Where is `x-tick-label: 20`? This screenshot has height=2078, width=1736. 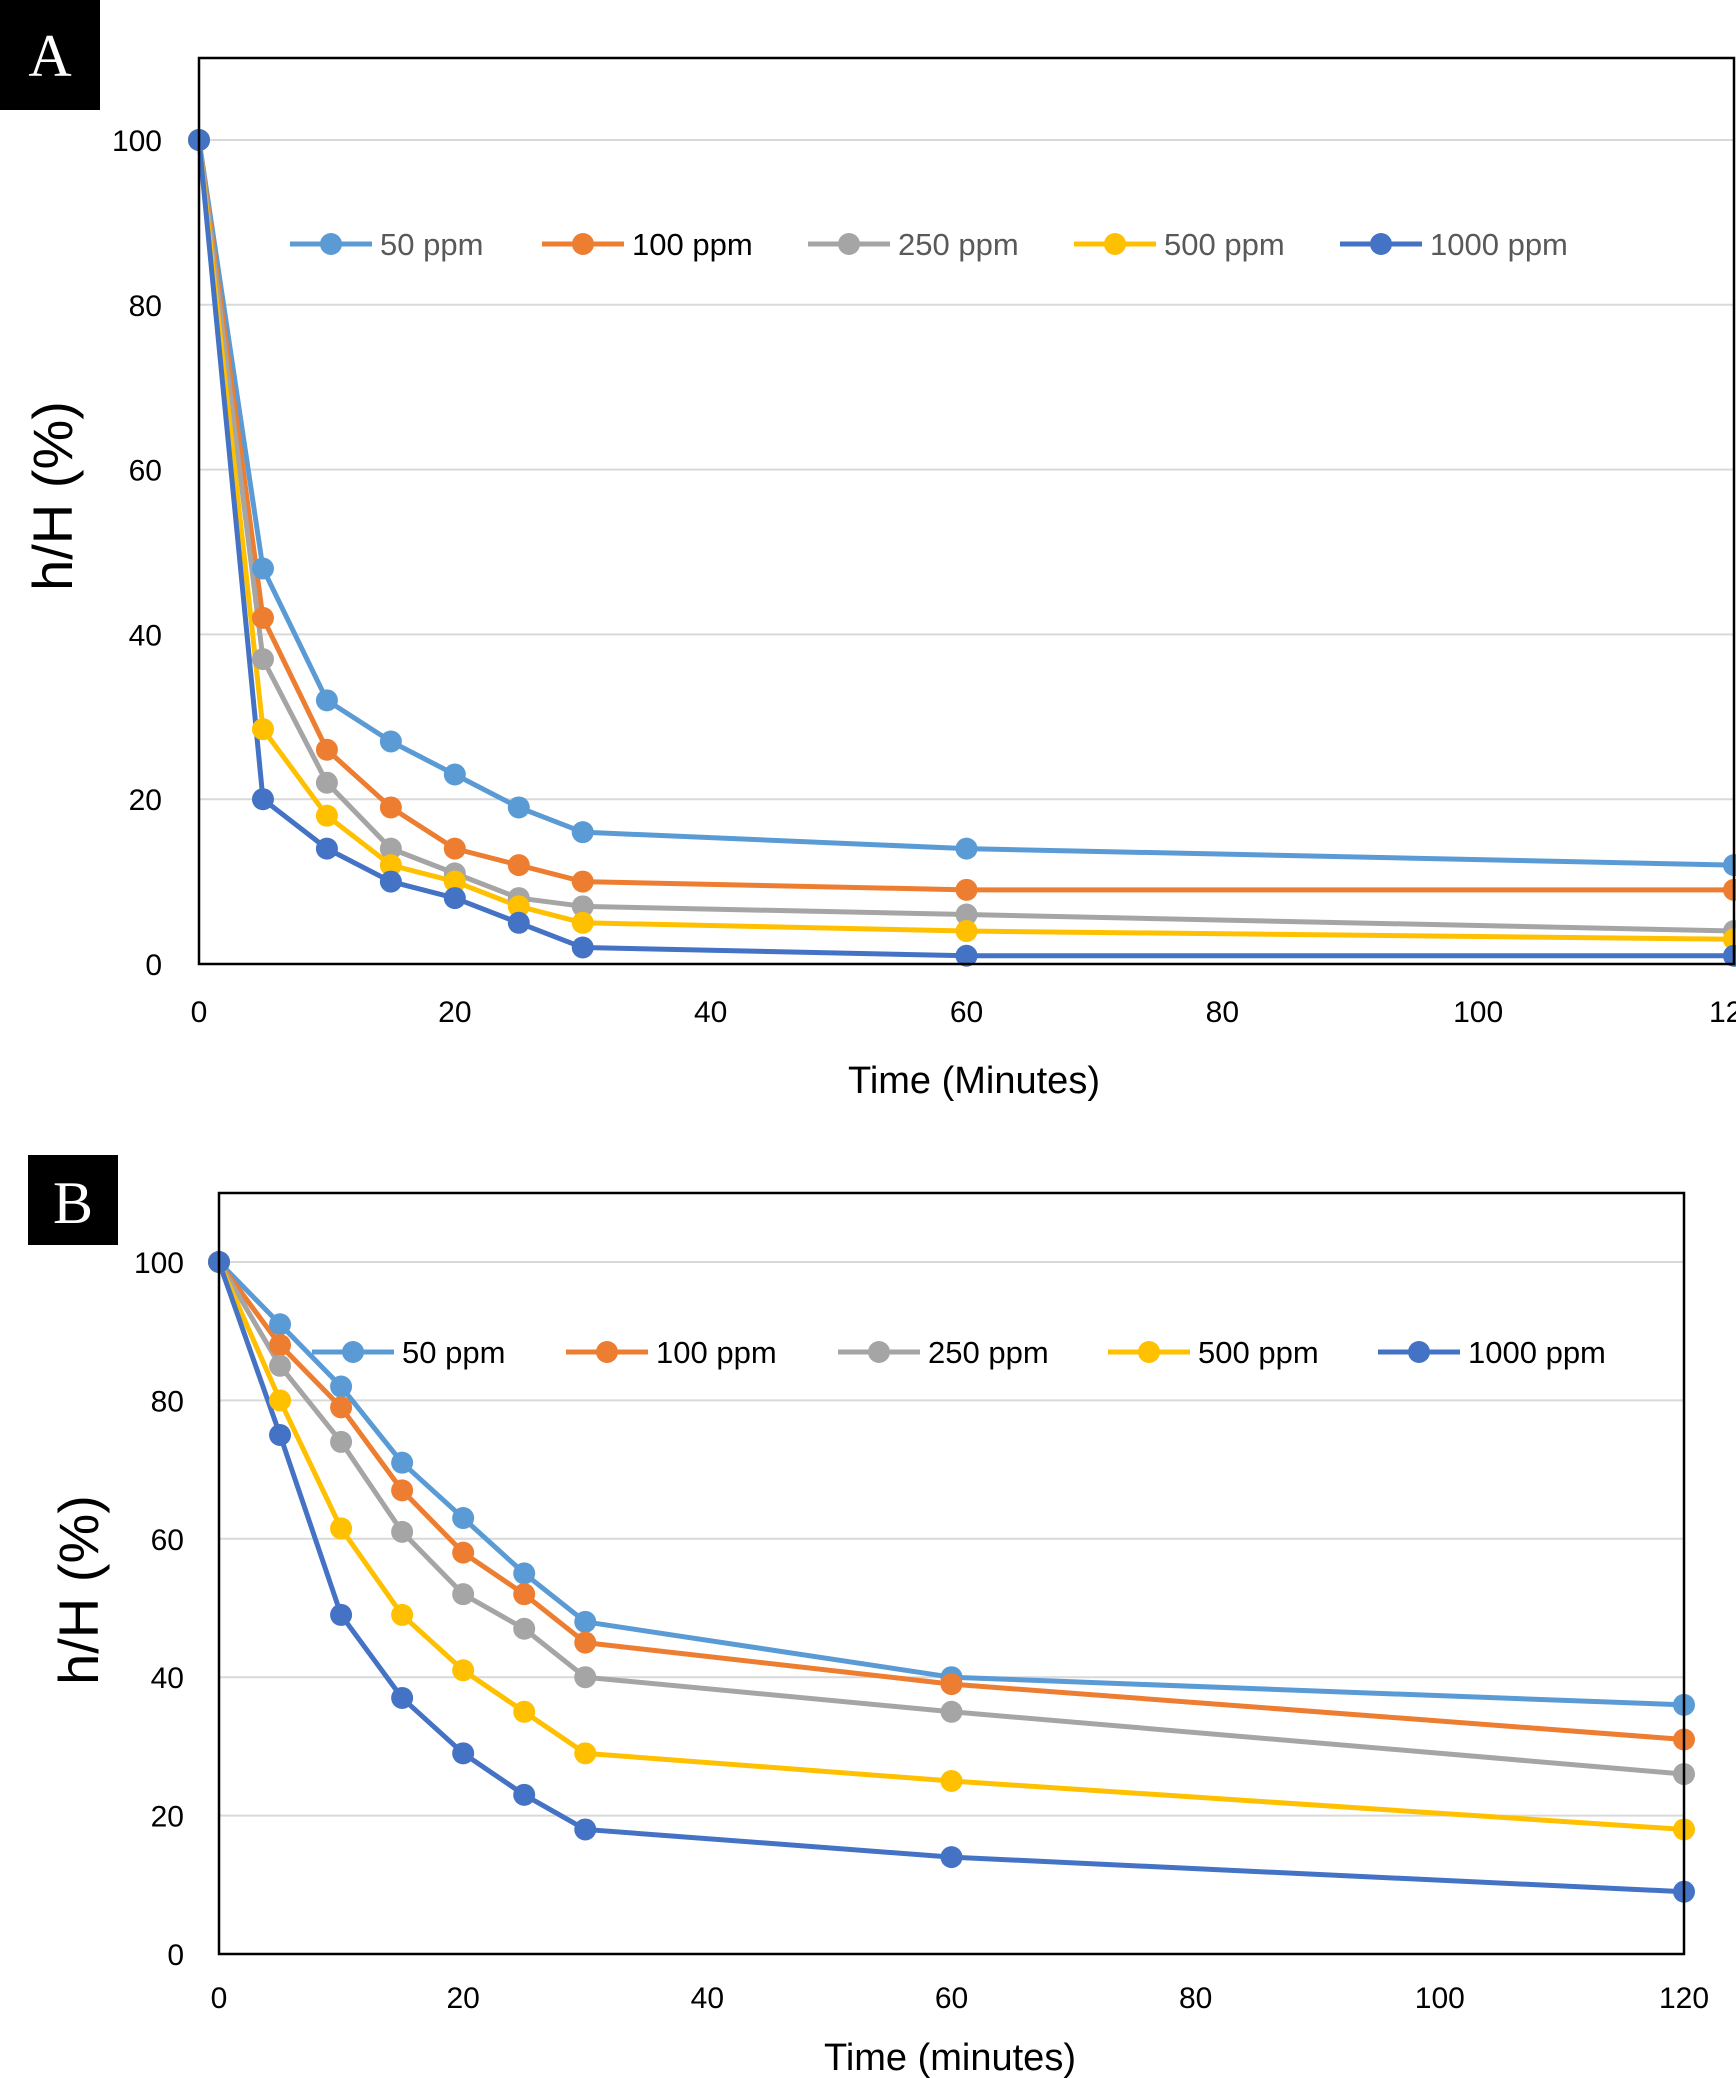
x-tick-label: 20 is located at coordinates (454, 1012).